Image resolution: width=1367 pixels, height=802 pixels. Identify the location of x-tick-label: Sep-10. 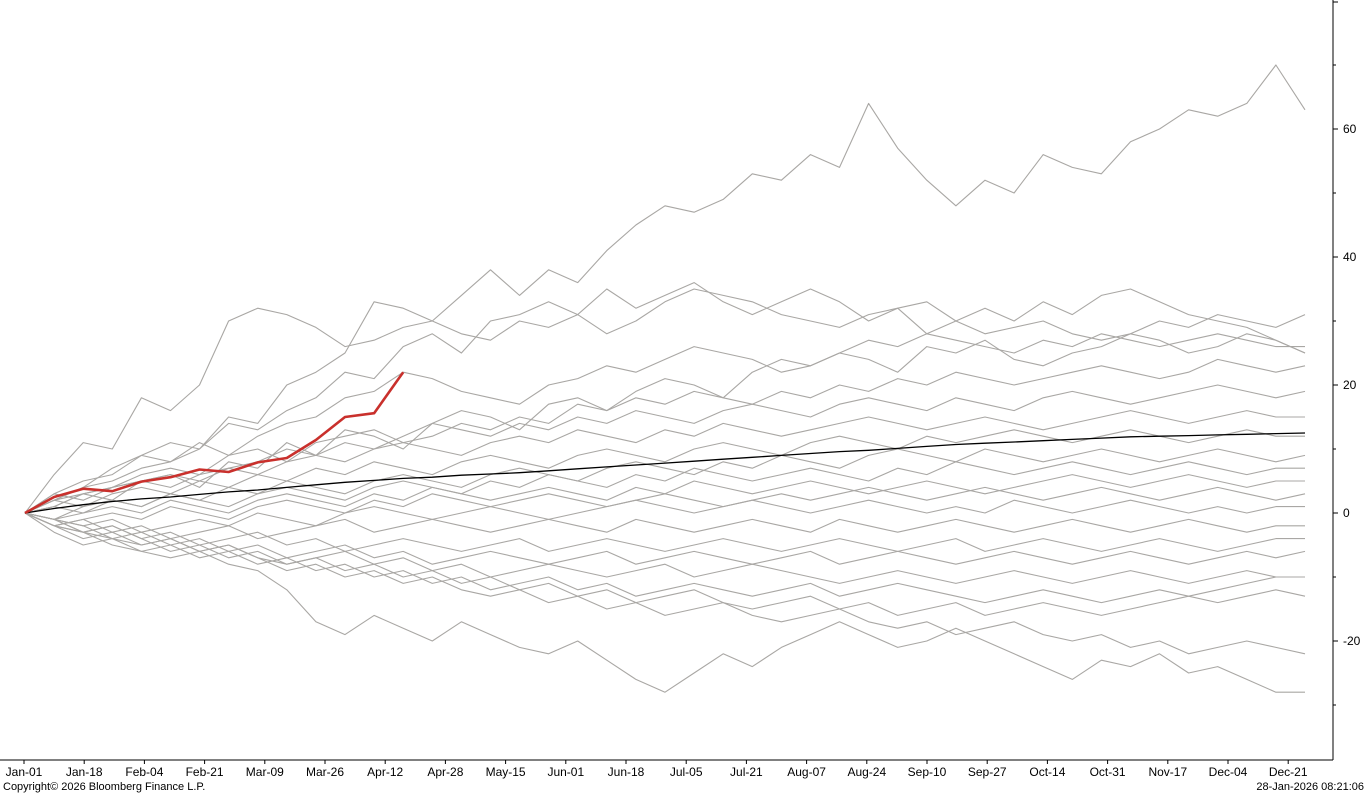
(927, 772).